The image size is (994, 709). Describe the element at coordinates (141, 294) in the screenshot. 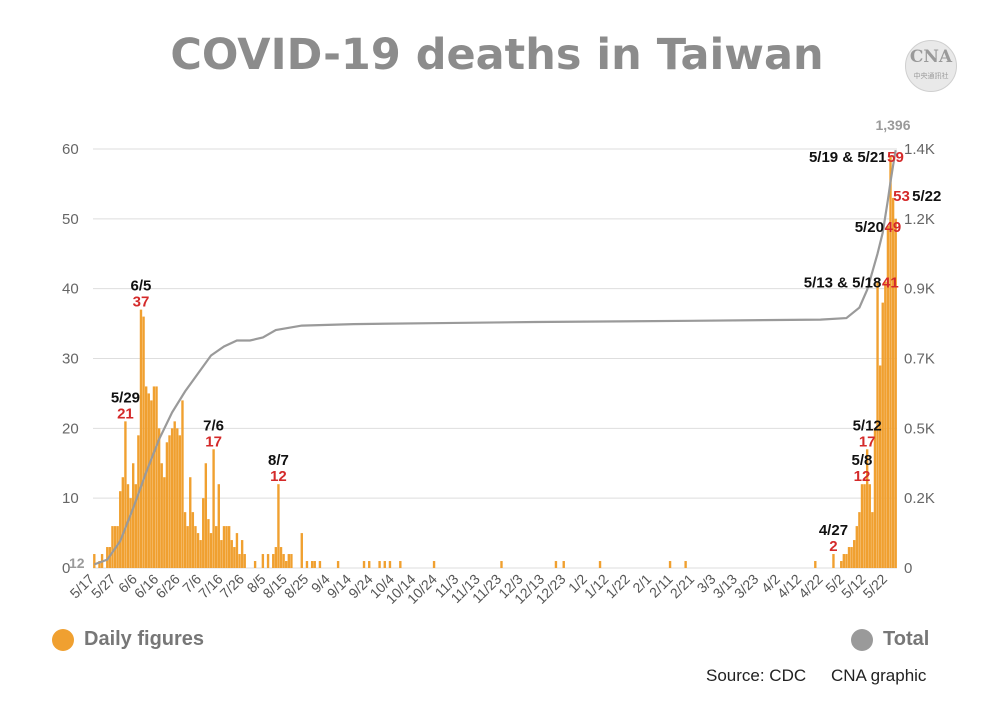

I see `annotation-6-5: 6/537` at that location.